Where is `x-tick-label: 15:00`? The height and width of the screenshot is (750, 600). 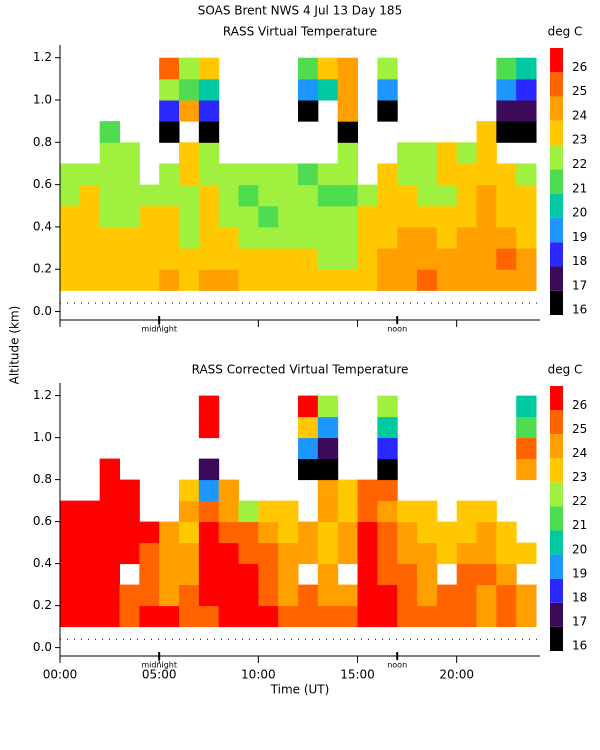 x-tick-label: 15:00 is located at coordinates (357, 675).